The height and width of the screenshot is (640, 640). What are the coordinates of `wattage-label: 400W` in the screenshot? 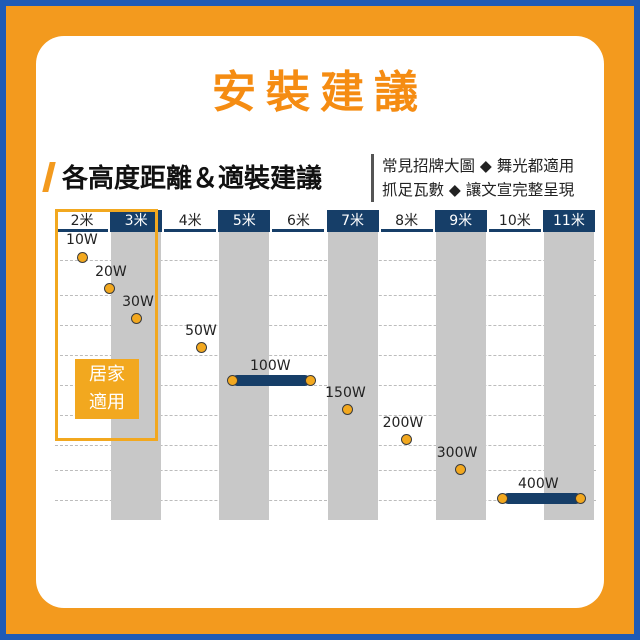 It's located at (538, 484).